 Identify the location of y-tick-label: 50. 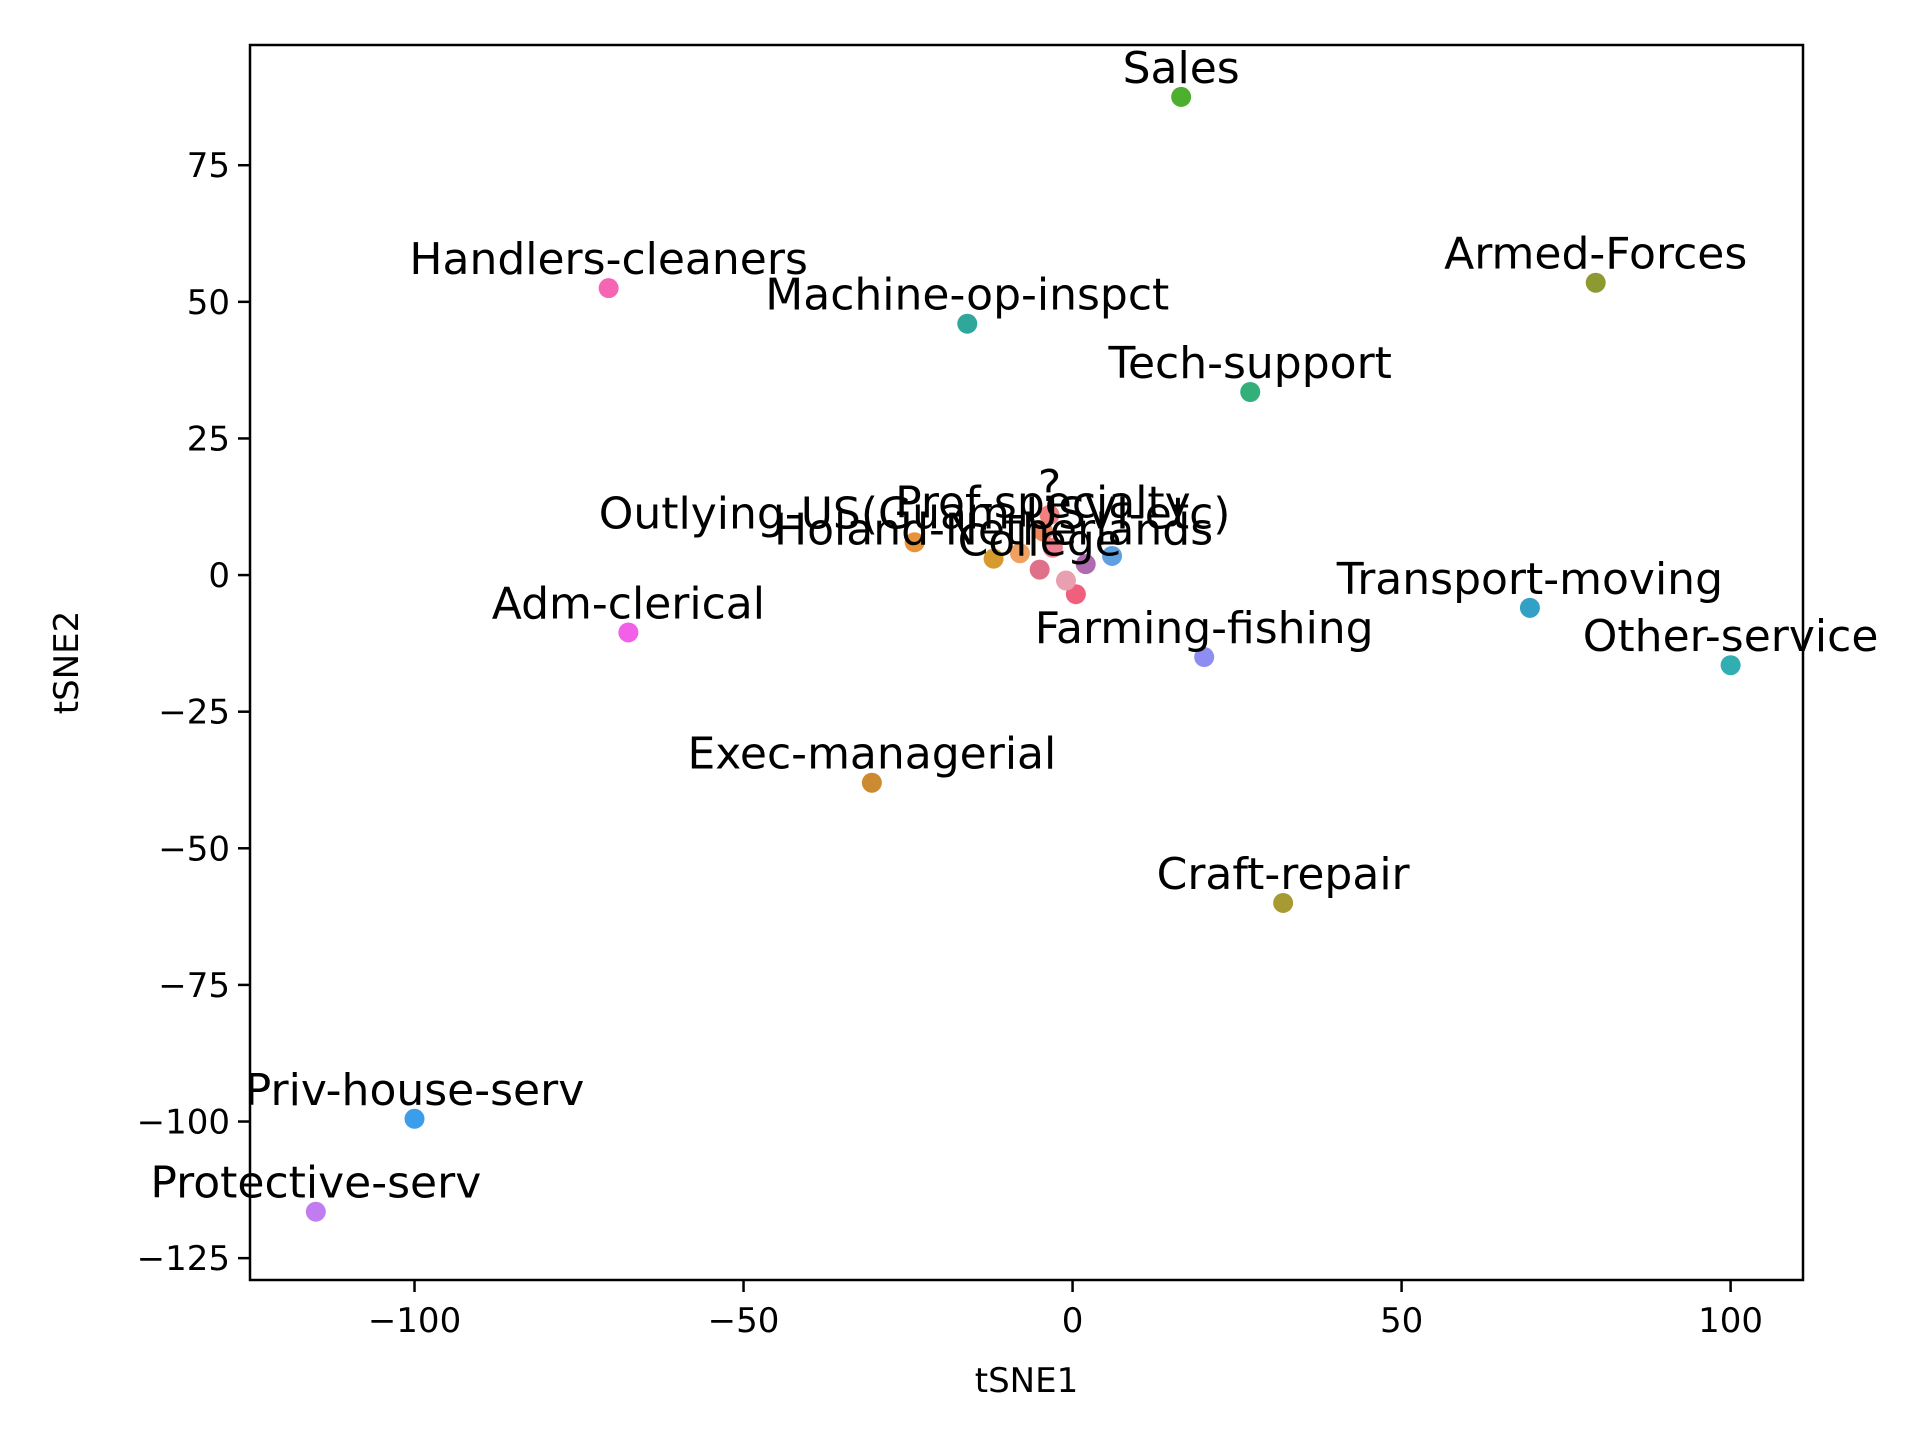
(208, 303).